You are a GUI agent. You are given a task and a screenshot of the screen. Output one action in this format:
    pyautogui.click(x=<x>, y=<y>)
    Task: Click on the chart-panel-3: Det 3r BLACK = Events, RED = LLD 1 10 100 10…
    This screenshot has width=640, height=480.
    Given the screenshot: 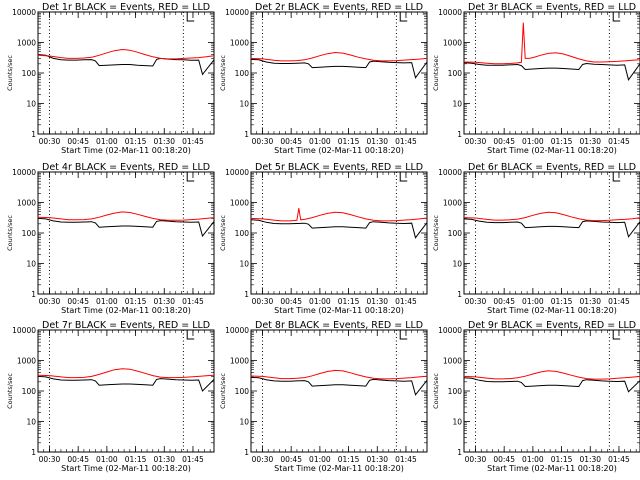 What is the action you would take?
    pyautogui.click(x=536, y=78)
    